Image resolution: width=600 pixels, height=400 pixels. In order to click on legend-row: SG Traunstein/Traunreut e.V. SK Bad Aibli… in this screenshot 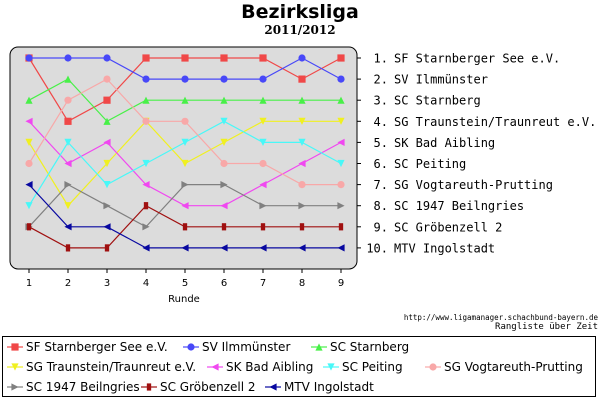, I will do `click(300, 367)`.